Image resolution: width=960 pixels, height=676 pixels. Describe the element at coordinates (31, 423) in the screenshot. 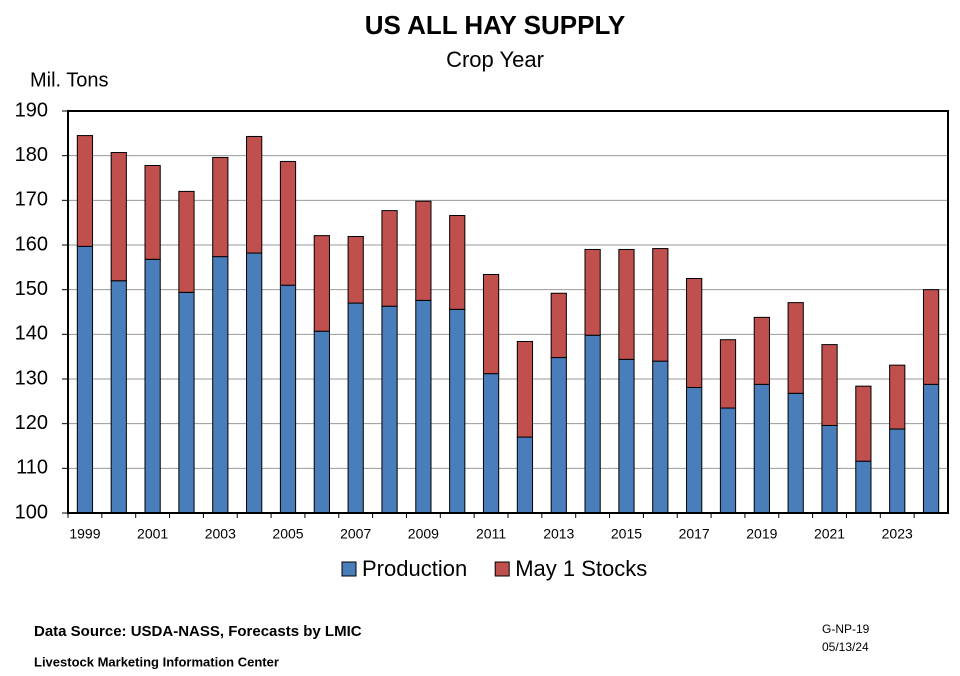

I see `y-tick-label: 120` at that location.